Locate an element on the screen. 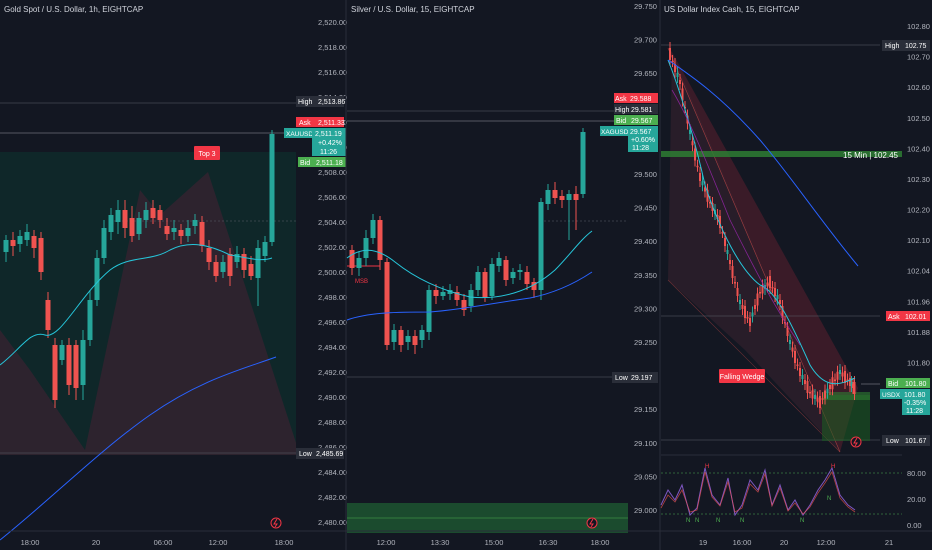 The width and height of the screenshot is (932, 550). osc-h-marker: H is located at coordinates (707, 467).